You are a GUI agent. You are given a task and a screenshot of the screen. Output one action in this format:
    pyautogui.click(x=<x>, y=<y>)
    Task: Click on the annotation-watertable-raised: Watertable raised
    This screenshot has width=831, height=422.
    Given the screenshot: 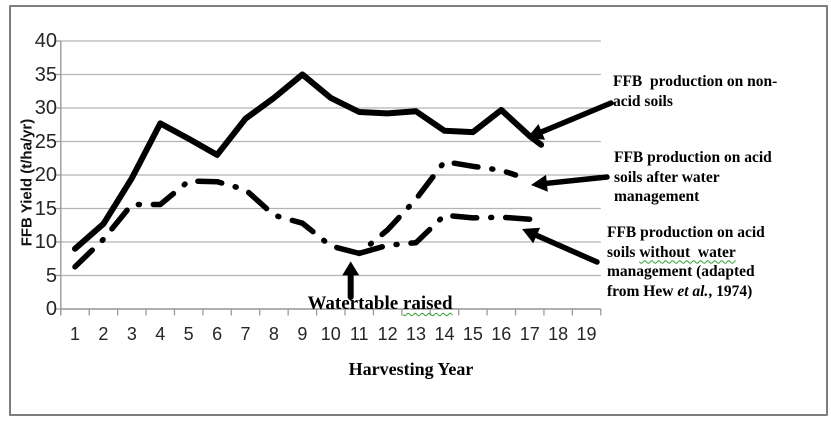 What is the action you would take?
    pyautogui.click(x=380, y=304)
    